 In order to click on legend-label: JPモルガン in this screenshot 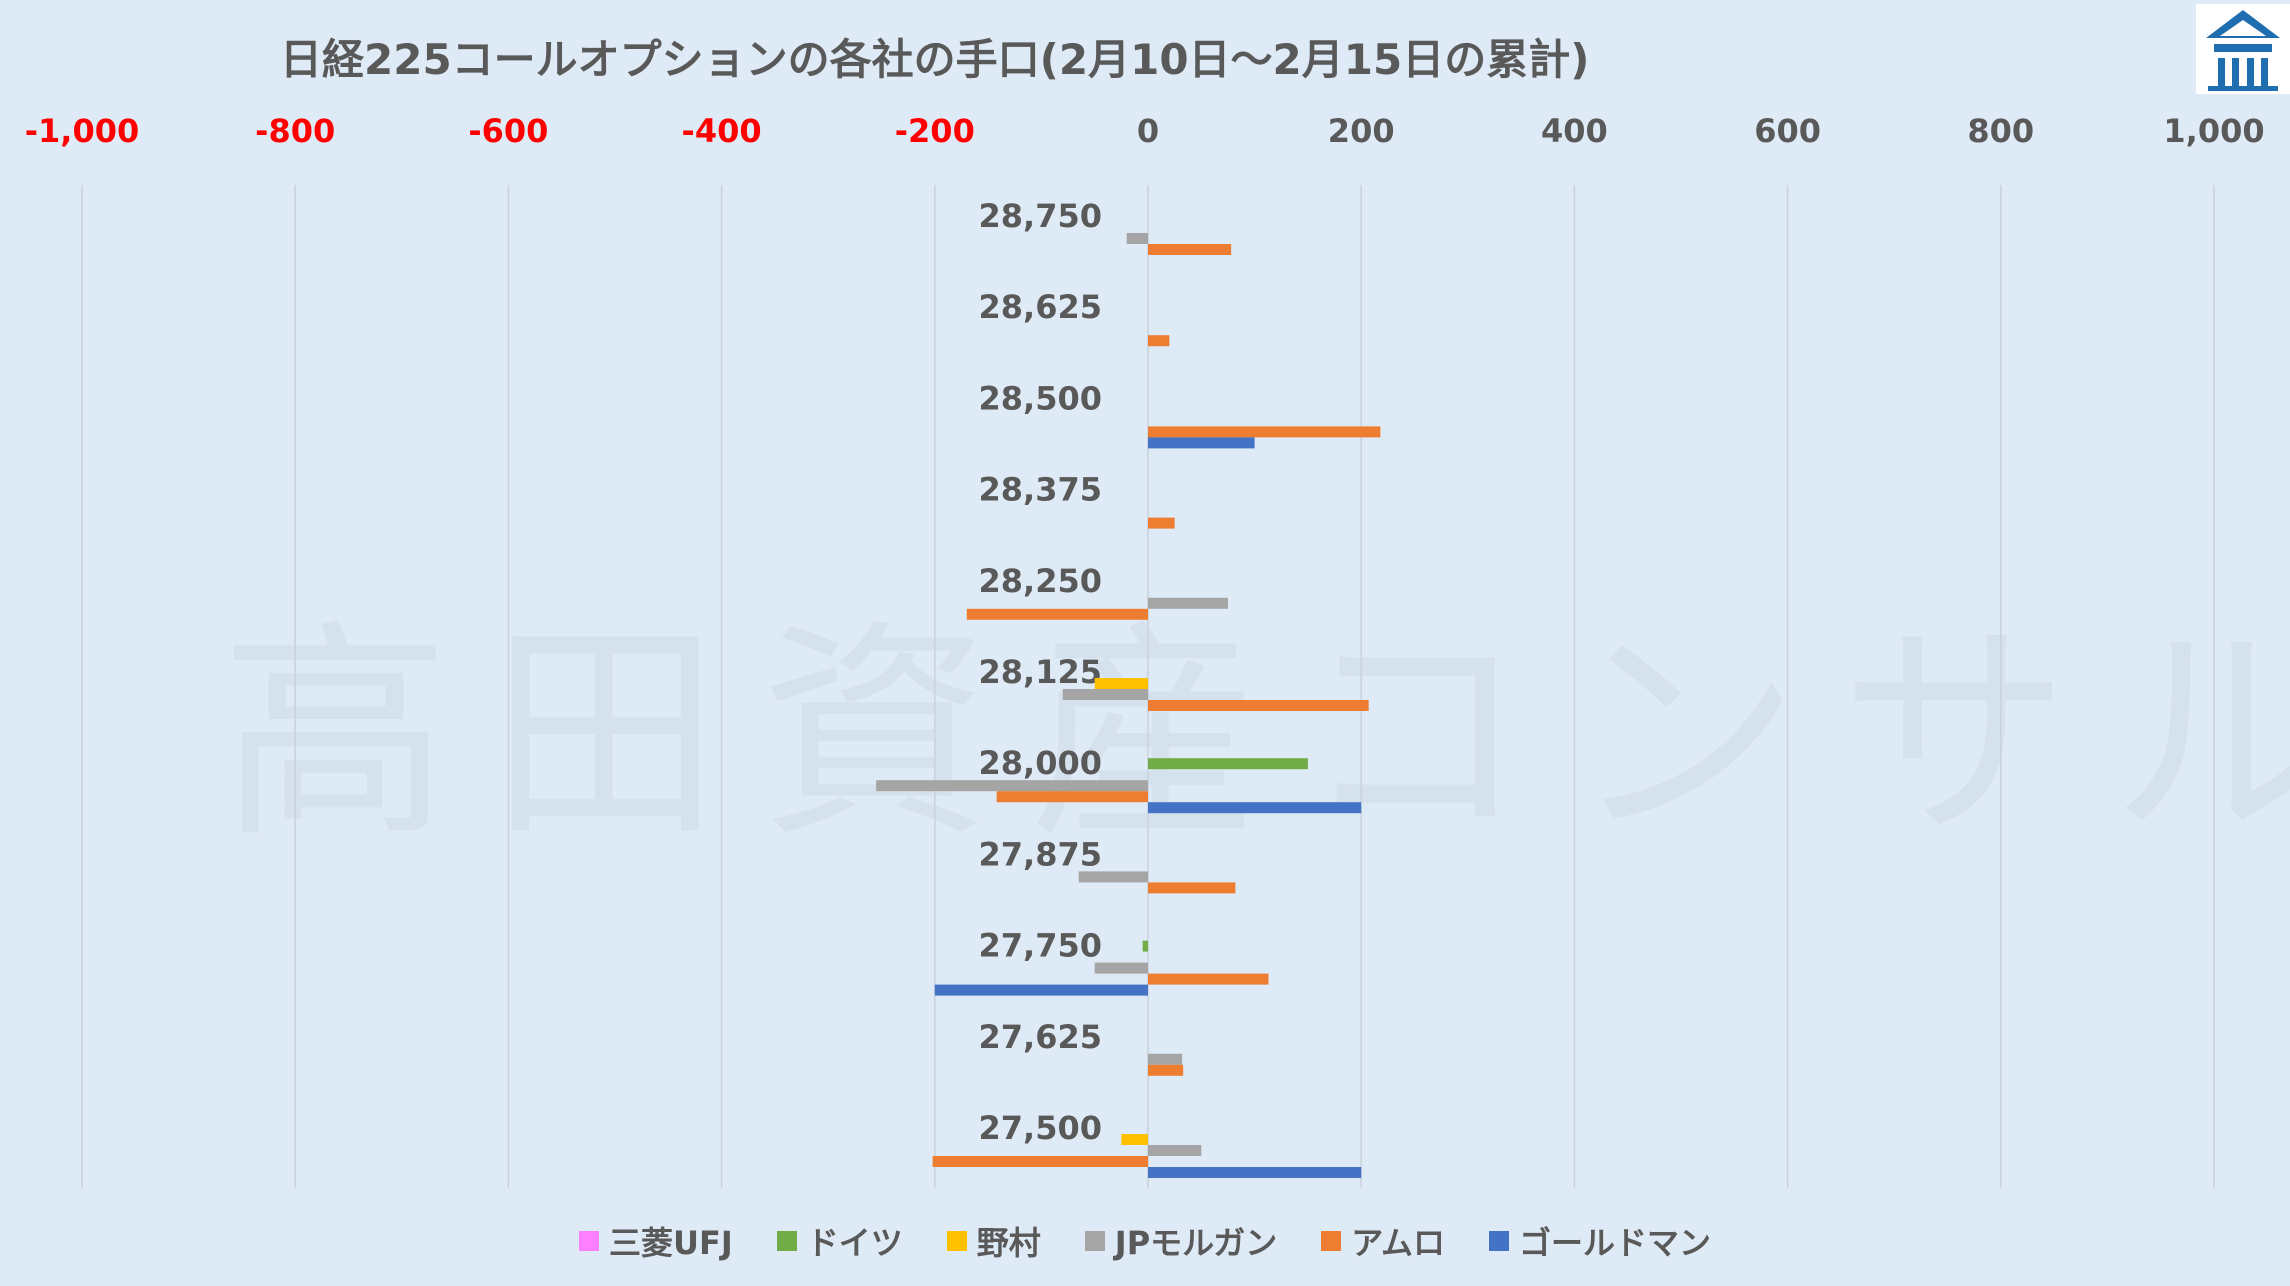, I will do `click(1196, 1243)`.